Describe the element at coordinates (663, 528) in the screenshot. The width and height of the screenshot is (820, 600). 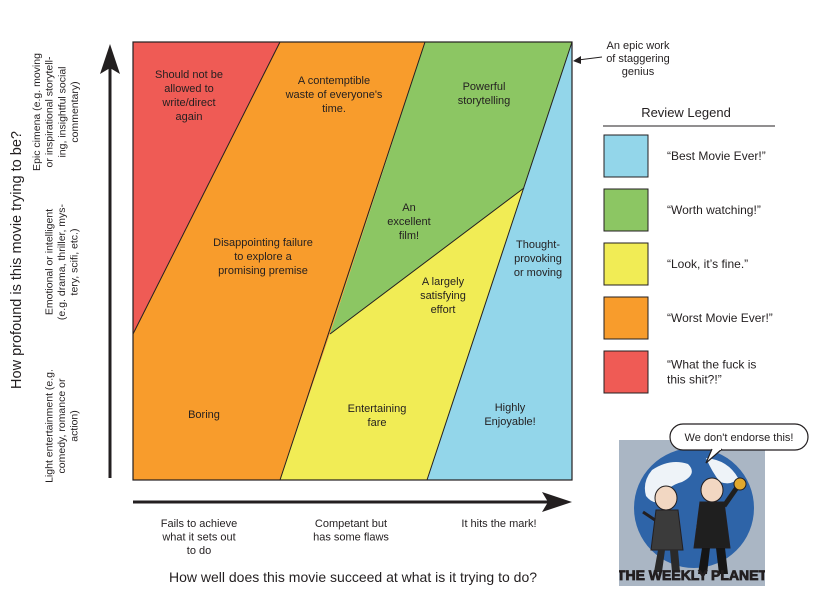
I see `character-left-icon` at that location.